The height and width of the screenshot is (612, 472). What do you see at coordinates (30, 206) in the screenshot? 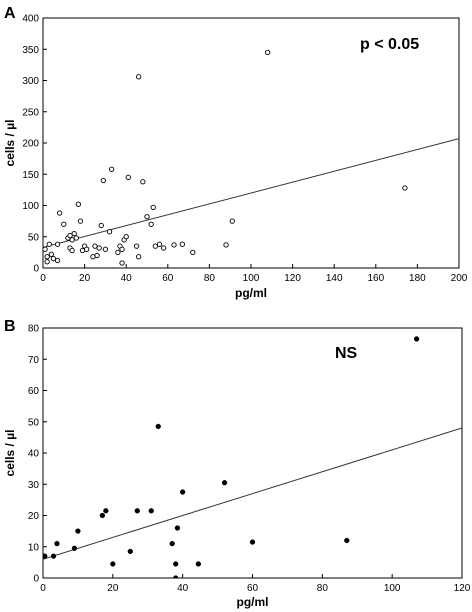
I see `p0-y-tick-label: 100` at bounding box center [30, 206].